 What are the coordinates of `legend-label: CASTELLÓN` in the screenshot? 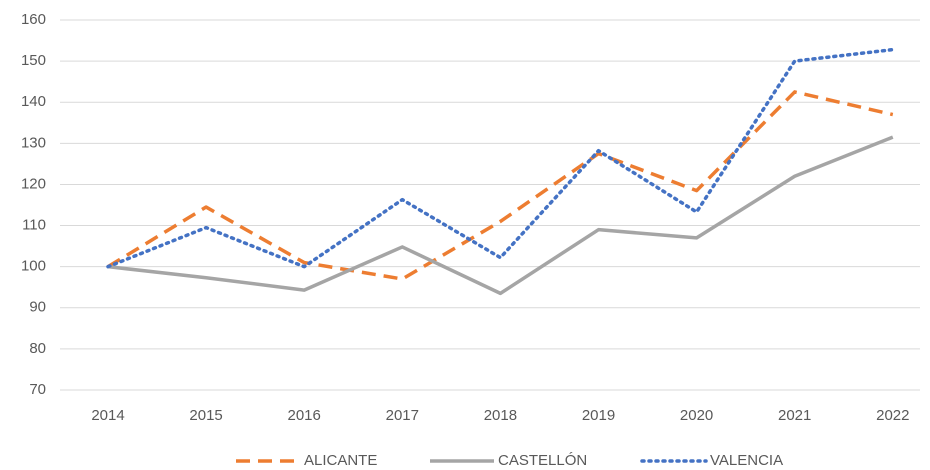 It's located at (542, 460).